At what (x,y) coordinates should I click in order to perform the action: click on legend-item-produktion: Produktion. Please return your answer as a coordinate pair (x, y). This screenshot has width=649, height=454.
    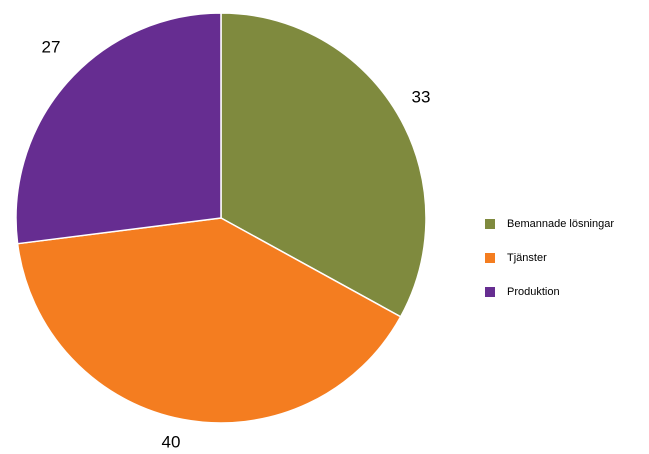
    Looking at the image, I should click on (549, 291).